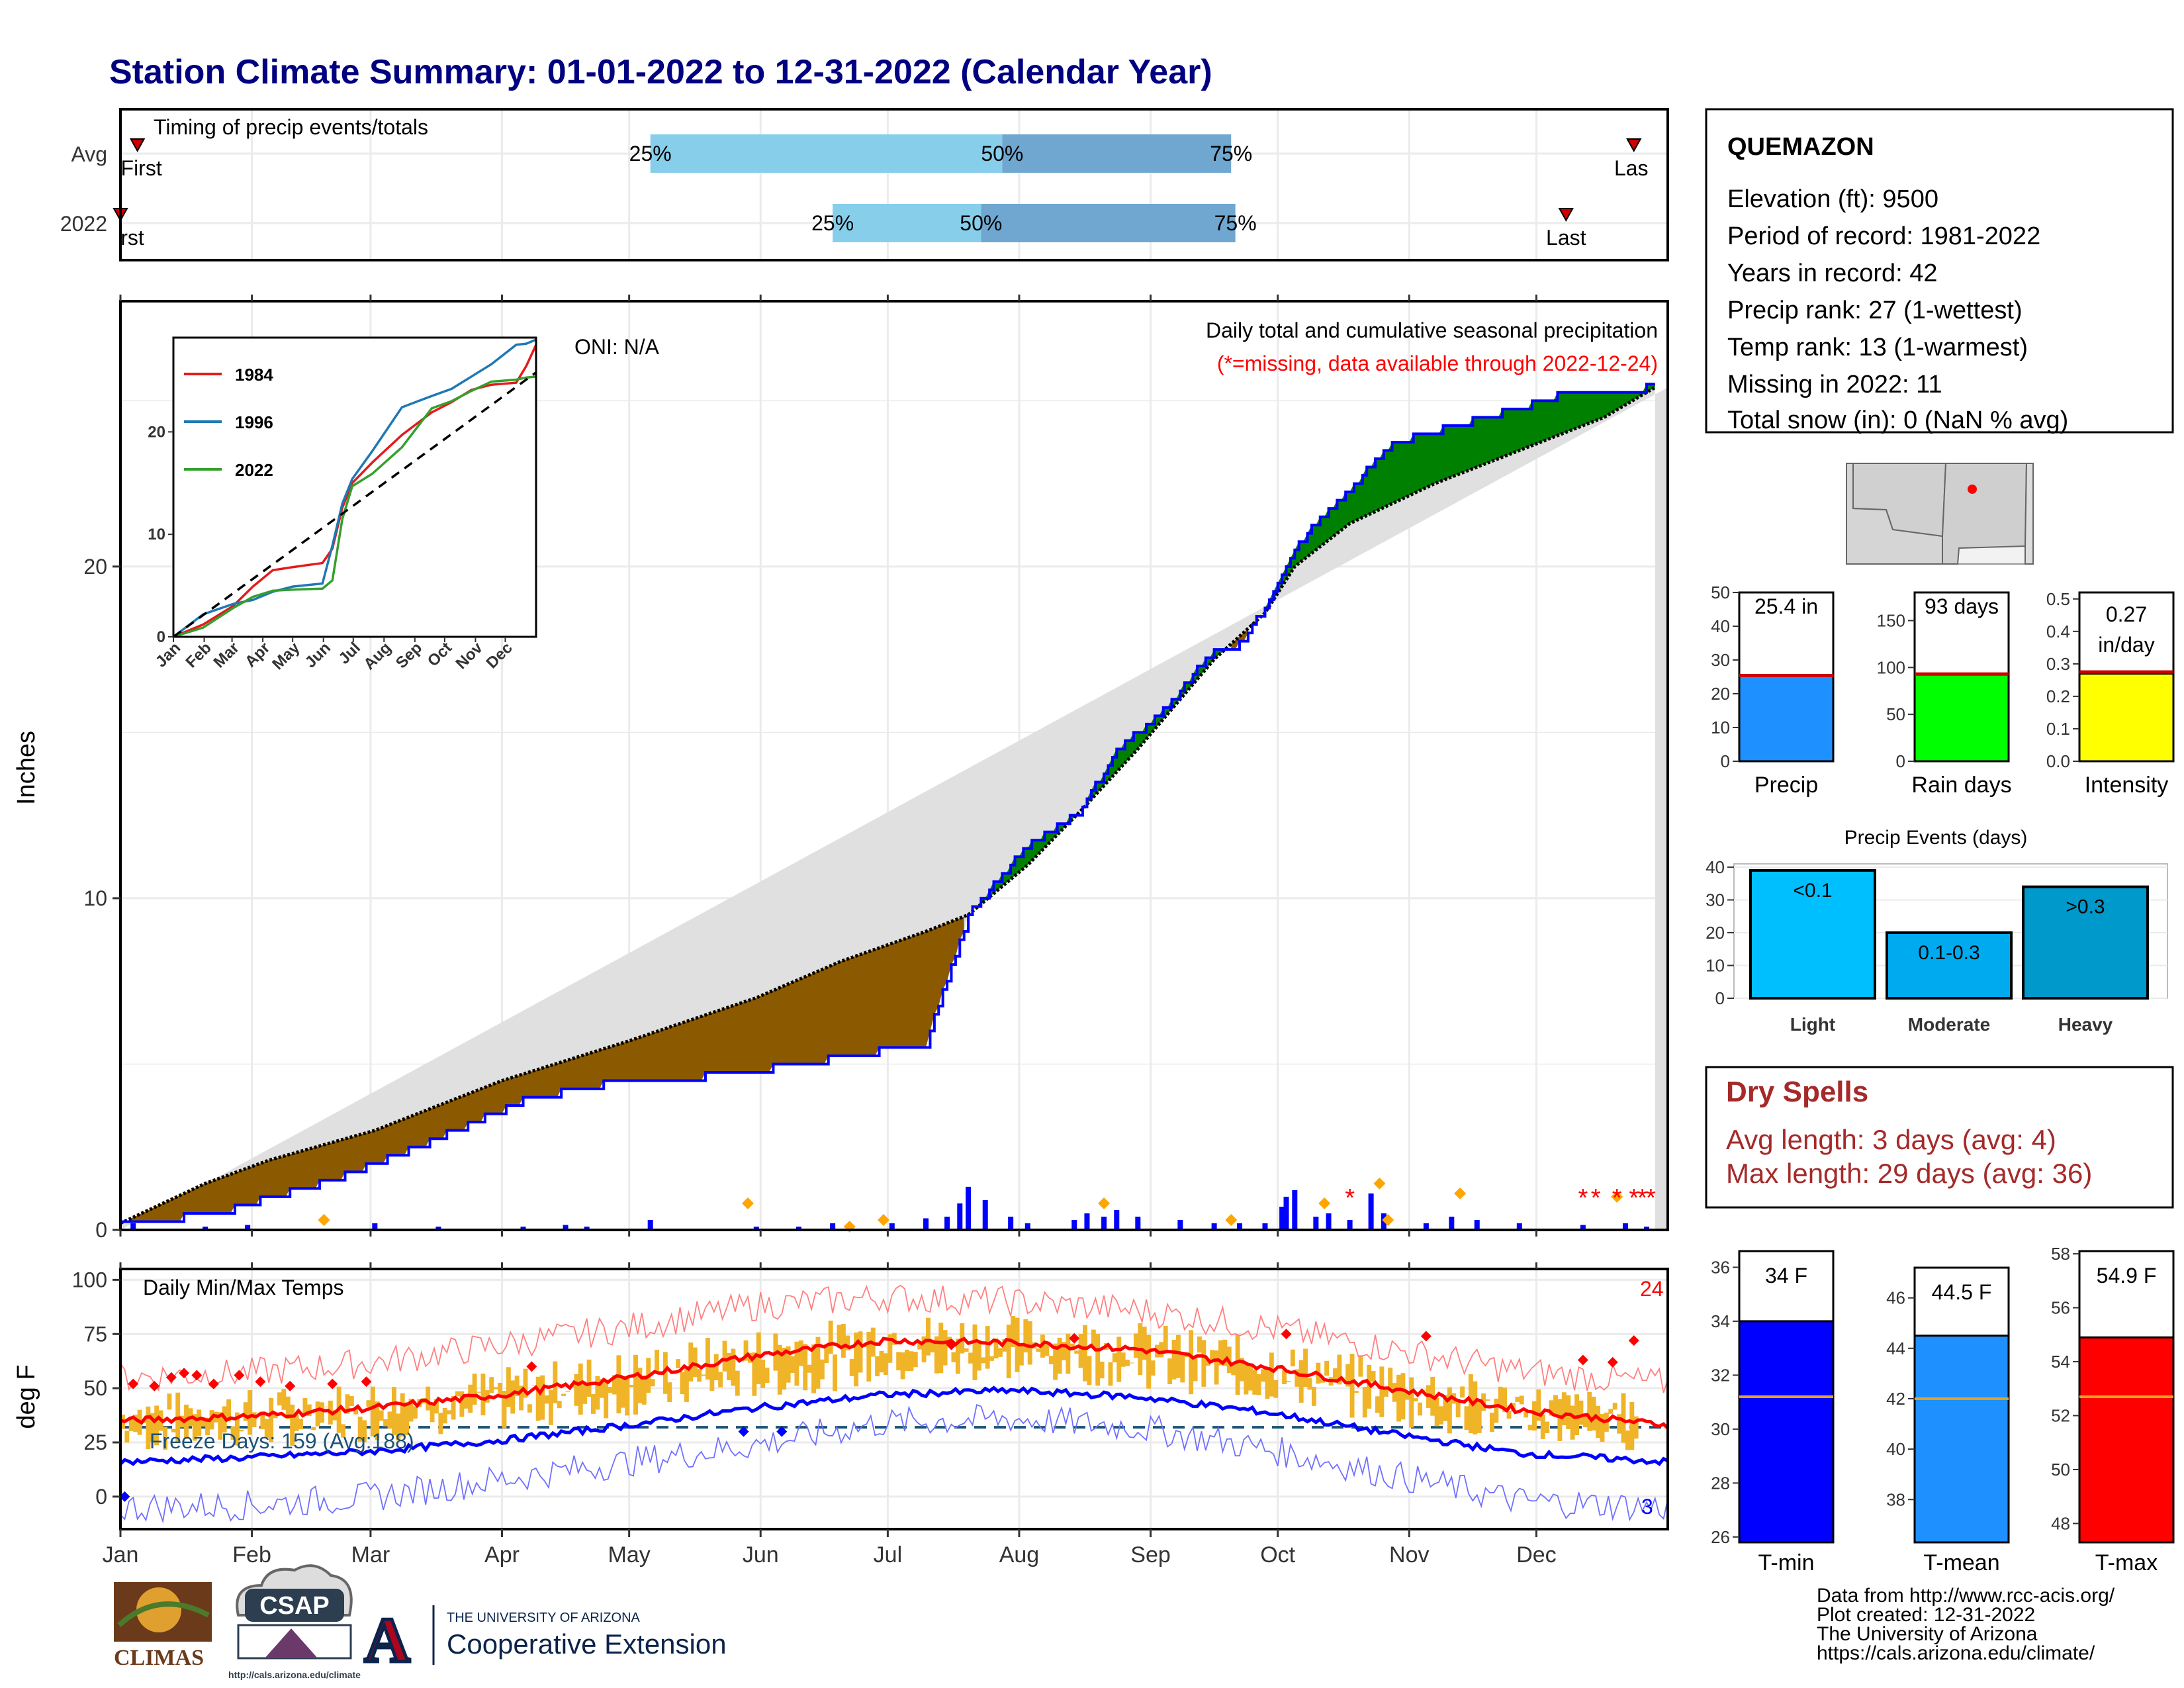 The width and height of the screenshot is (2184, 1688). What do you see at coordinates (1786, 1276) in the screenshot?
I see `temp-summary-value-0: 34 F` at bounding box center [1786, 1276].